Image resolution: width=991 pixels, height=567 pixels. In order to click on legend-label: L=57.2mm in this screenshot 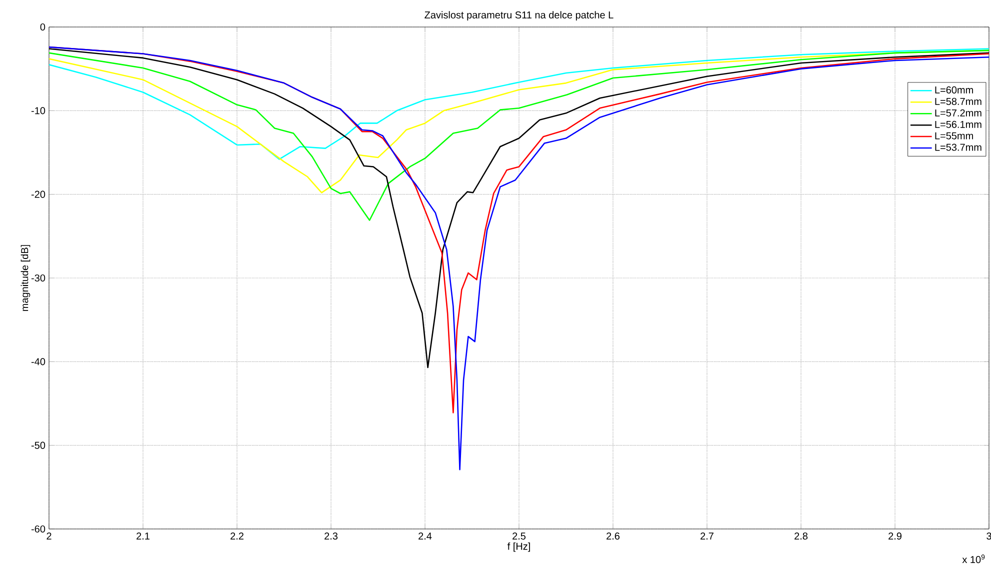, I will do `click(958, 112)`.